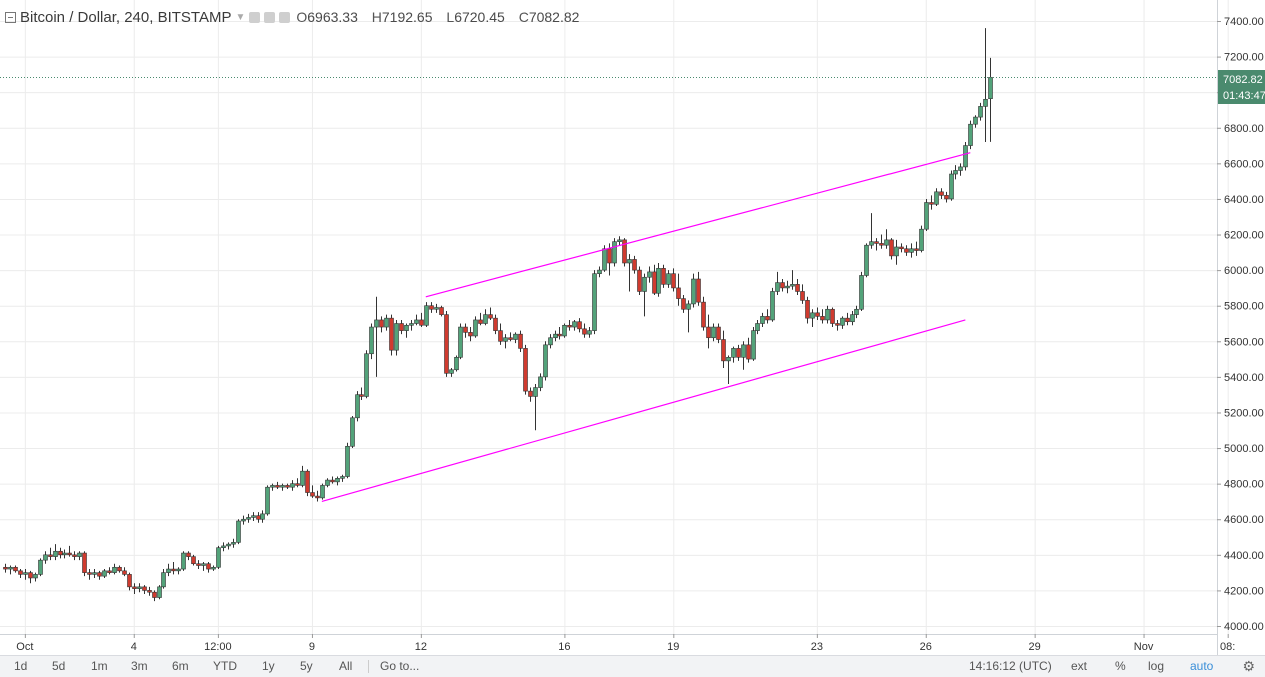  What do you see at coordinates (285, 17) in the screenshot?
I see `close-icon` at bounding box center [285, 17].